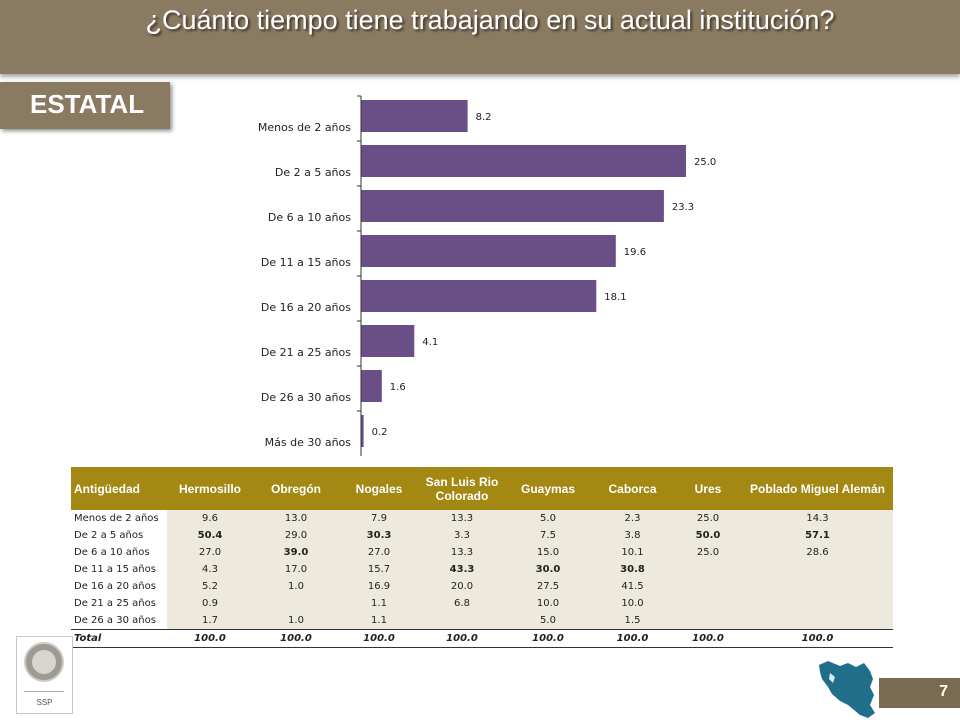  Describe the element at coordinates (210, 569) in the screenshot. I see `table-cell: 4.3` at that location.